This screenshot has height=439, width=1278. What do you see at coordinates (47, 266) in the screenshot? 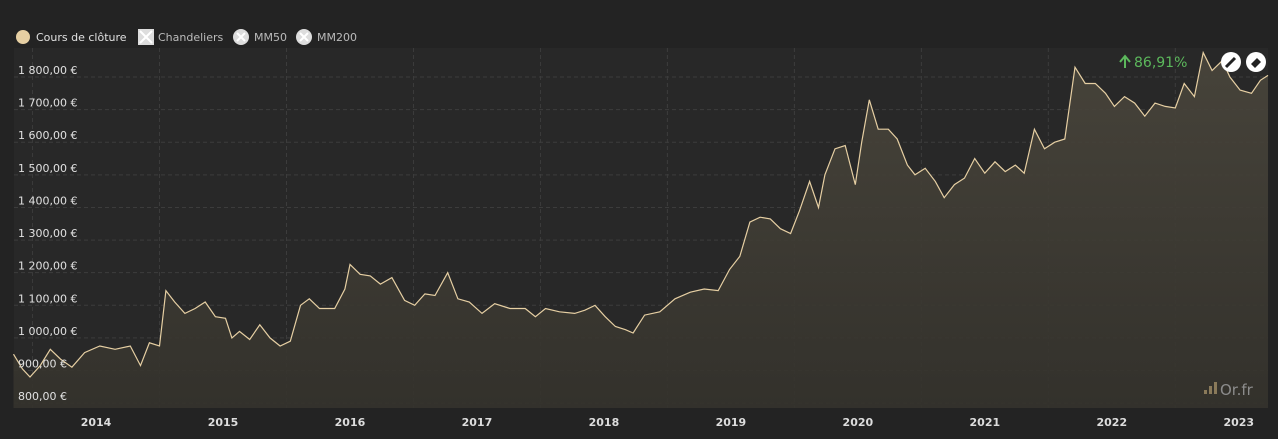
I see `y-tick-label: 1 200,00 €` at bounding box center [47, 266].